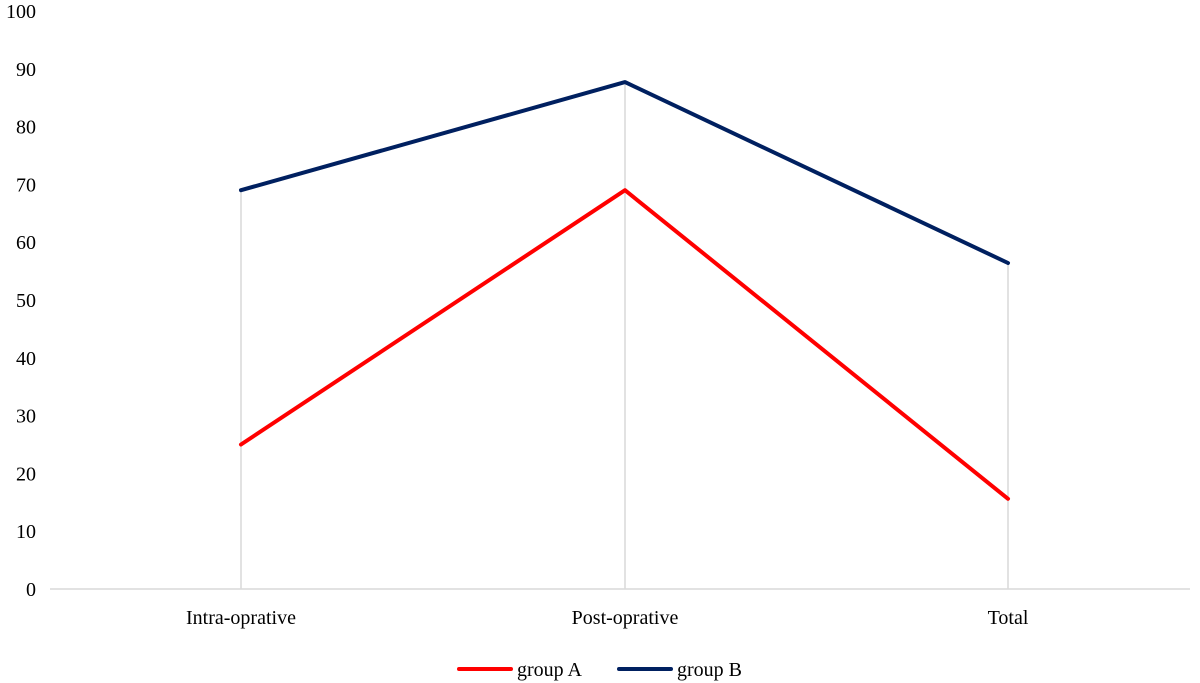  I want to click on y-tick-label: 0, so click(31, 590).